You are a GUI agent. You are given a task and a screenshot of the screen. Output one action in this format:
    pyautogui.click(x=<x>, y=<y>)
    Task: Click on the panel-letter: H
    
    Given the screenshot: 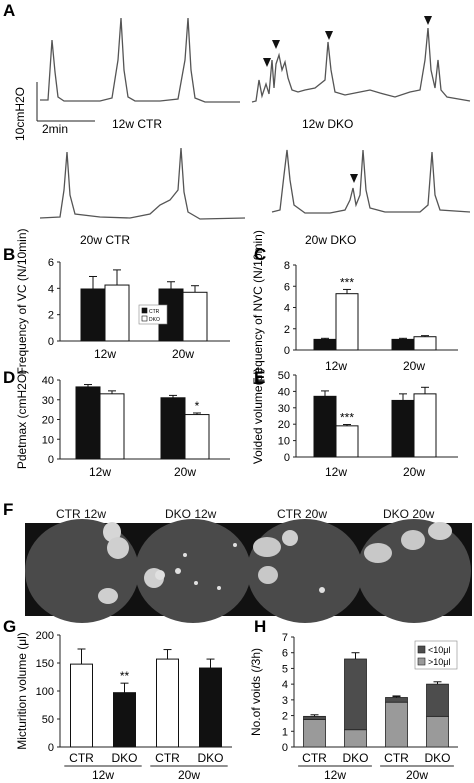 What is the action you would take?
    pyautogui.click(x=260, y=626)
    